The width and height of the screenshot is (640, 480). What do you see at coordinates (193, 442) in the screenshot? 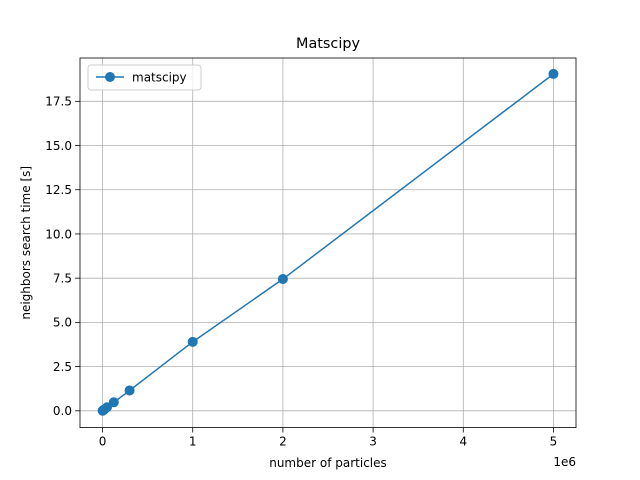
I see `x-tick-label: 1` at bounding box center [193, 442].